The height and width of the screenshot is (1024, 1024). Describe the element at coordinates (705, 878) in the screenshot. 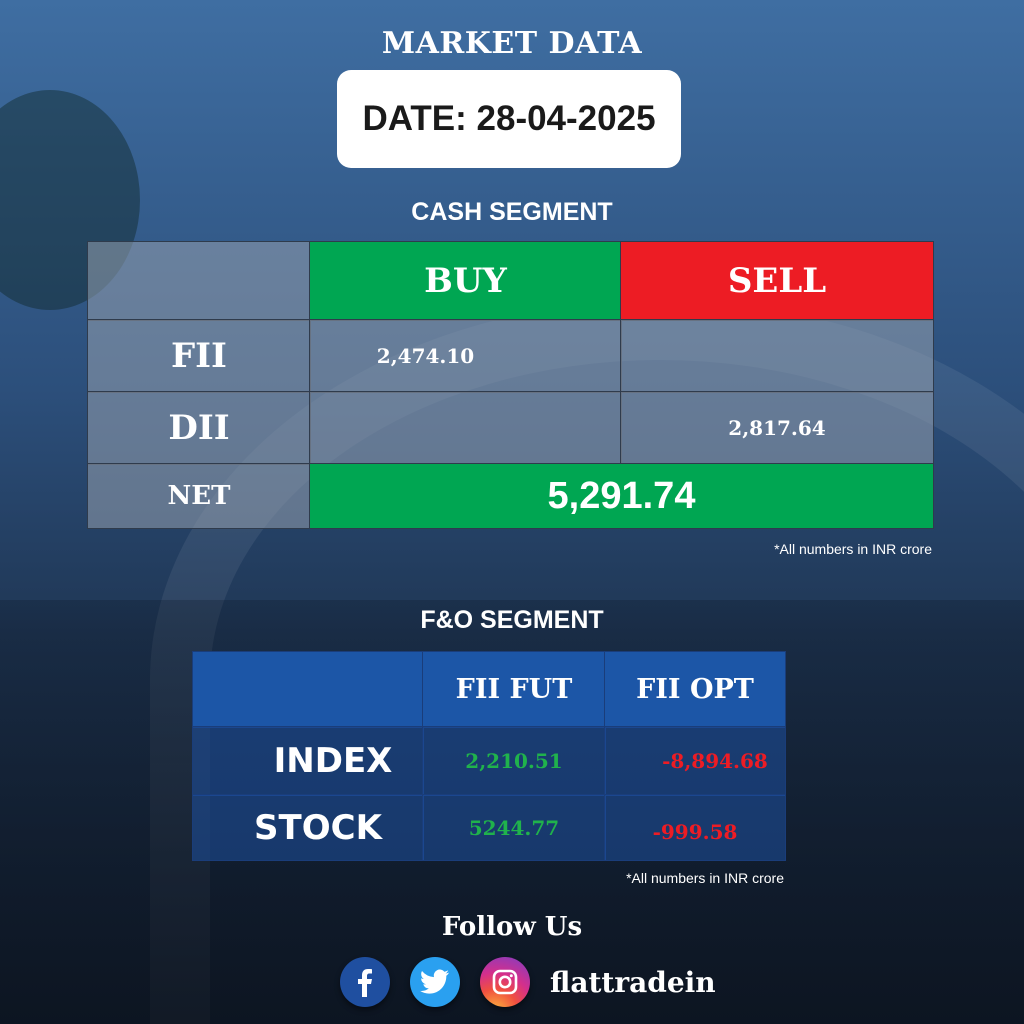

I see `fno-footnote: *All numbers in INR crore` at that location.